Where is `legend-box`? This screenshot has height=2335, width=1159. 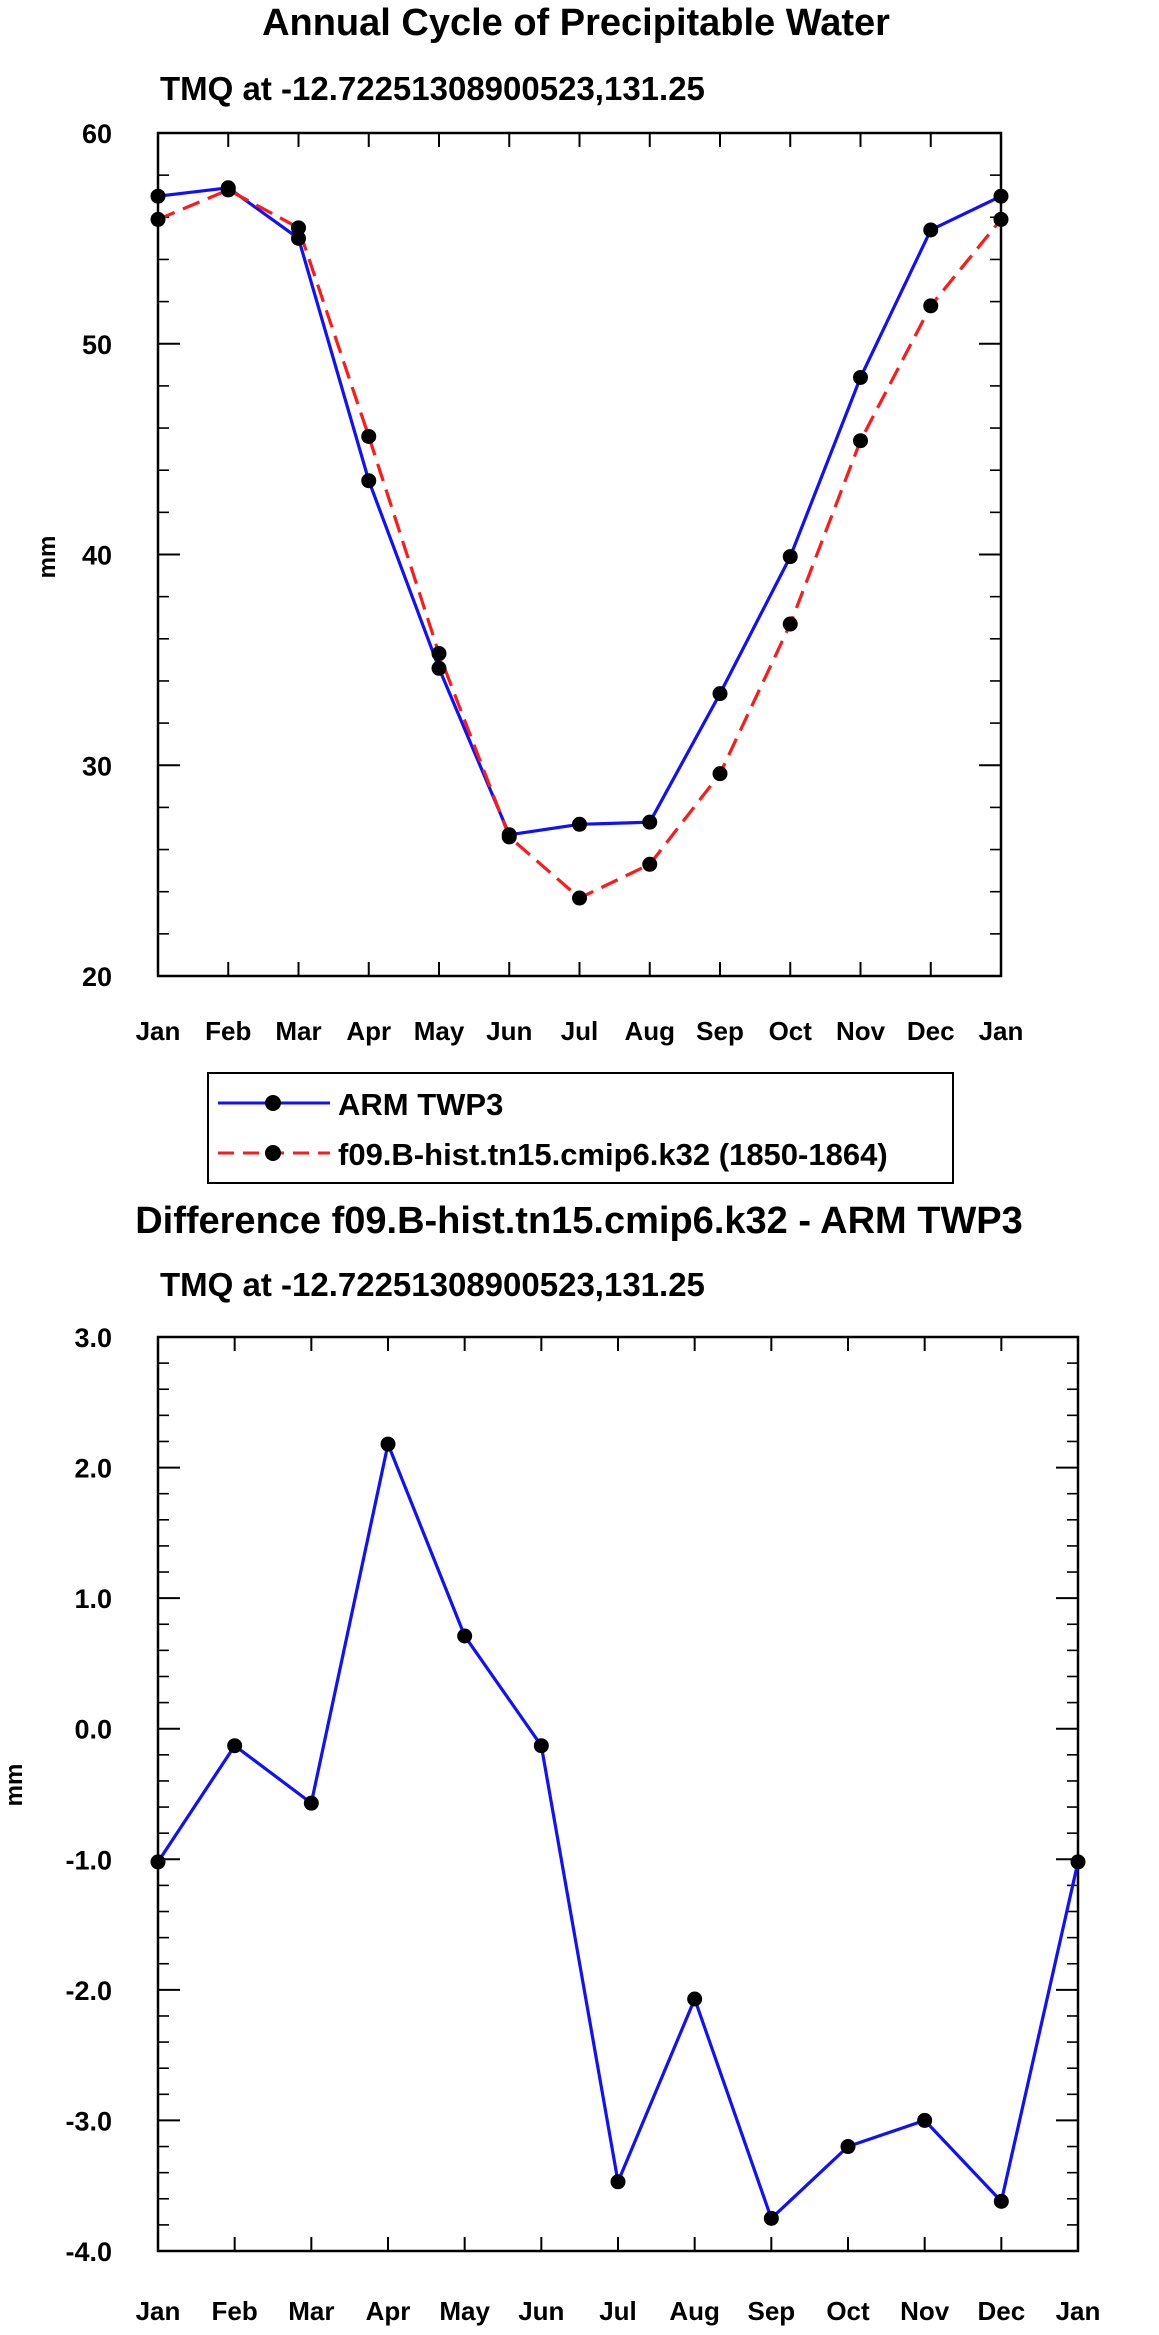
legend-box is located at coordinates (580, 1128).